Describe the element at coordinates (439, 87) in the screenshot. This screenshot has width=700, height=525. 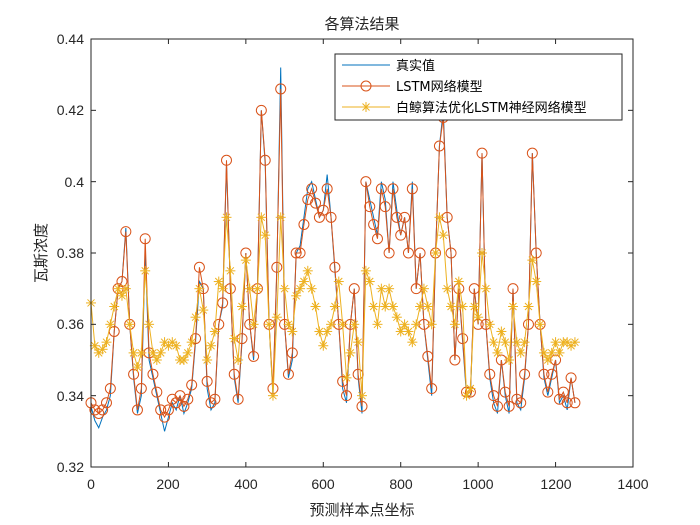
I see `legend-label-series-2: LSTM网络模型` at that location.